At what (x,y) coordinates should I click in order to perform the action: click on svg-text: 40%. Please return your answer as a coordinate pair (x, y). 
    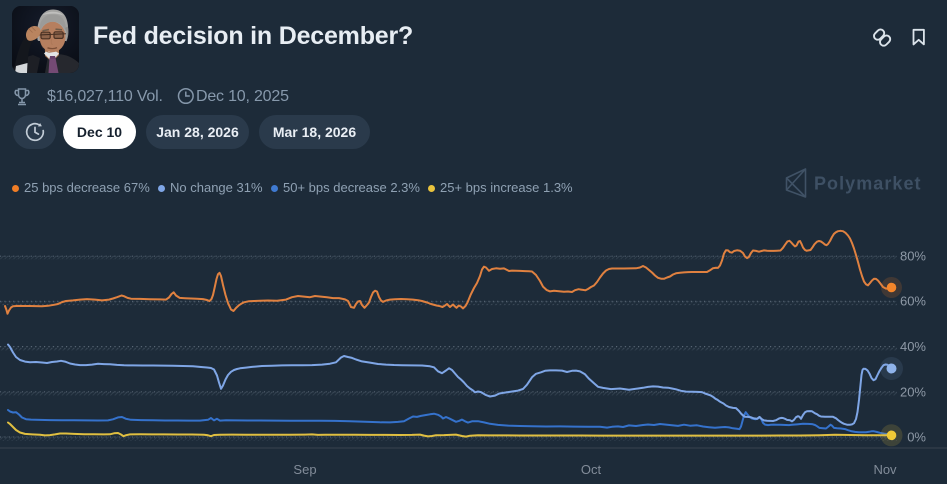
    Looking at the image, I should click on (913, 346).